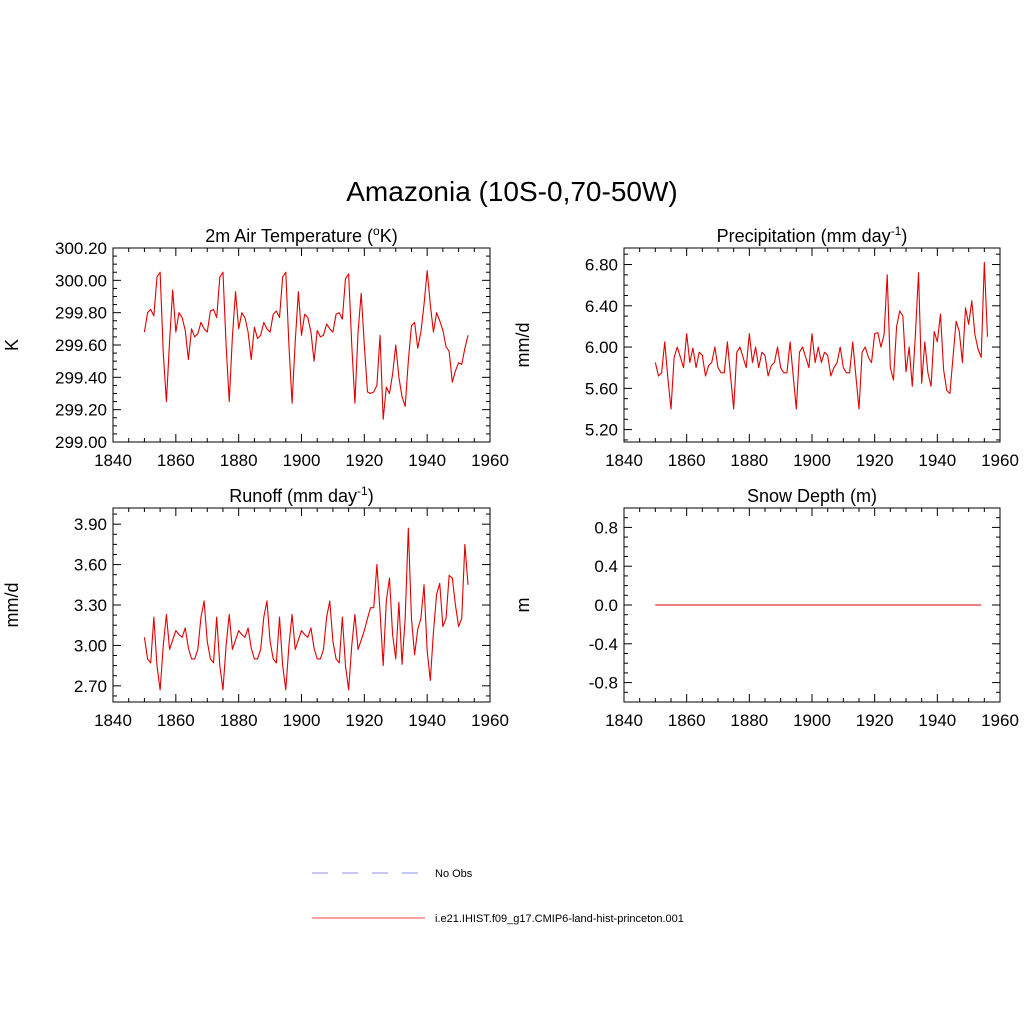 The height and width of the screenshot is (1024, 1024). What do you see at coordinates (389, 236) in the screenshot?
I see `panel-title-suffix: K)` at bounding box center [389, 236].